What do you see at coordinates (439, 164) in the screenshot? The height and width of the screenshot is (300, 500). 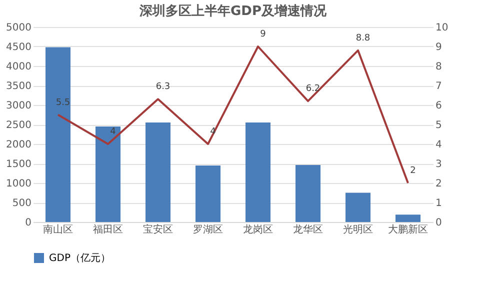 I see `y2-tick-label: 3` at bounding box center [439, 164].